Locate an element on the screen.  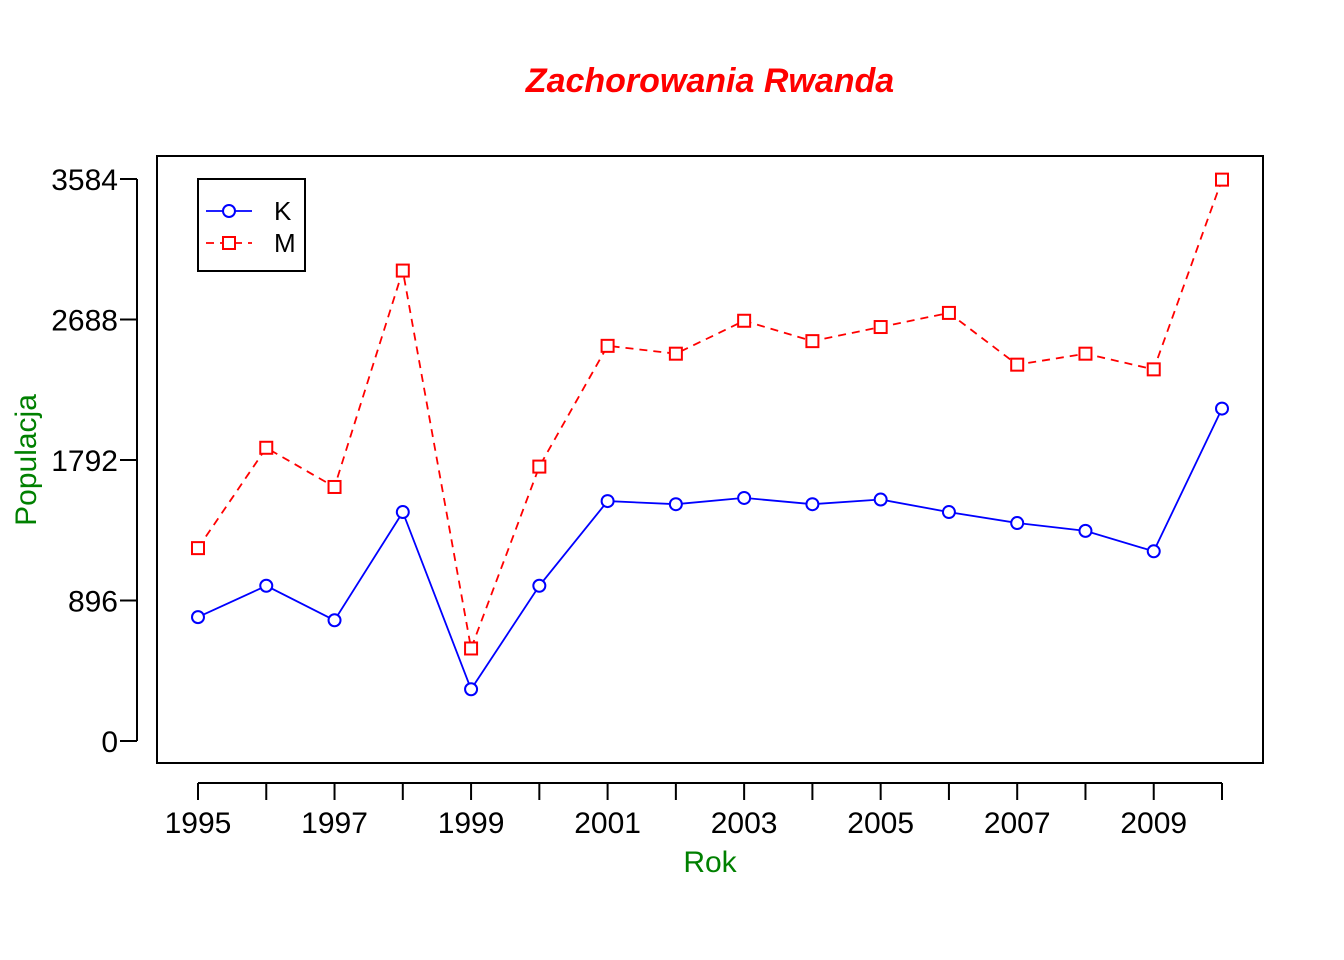
y-axis-title: Populacja is located at coordinates (26, 460).